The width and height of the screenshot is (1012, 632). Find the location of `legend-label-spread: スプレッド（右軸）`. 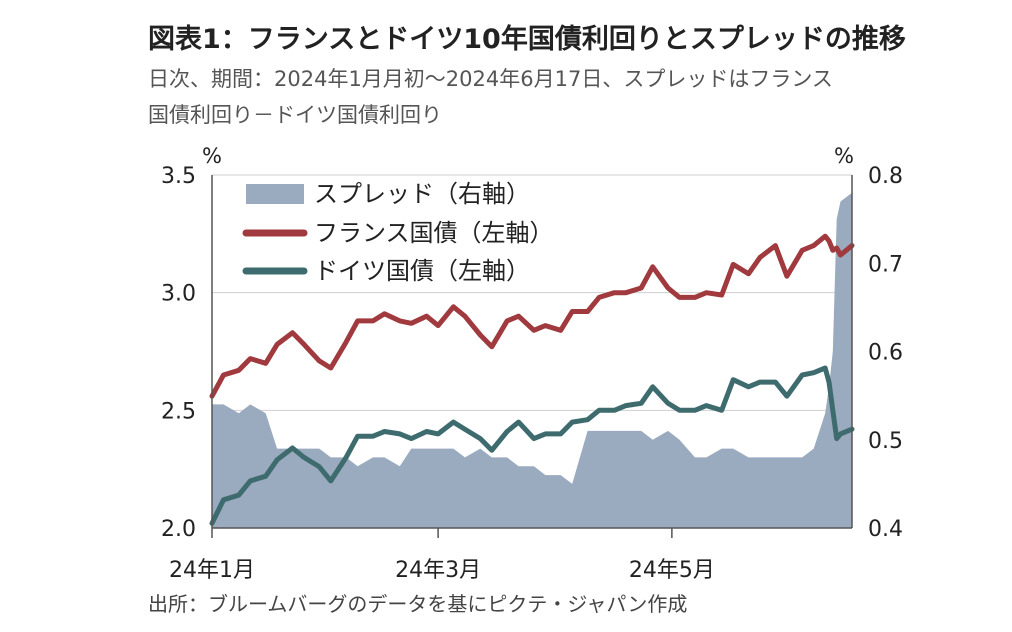

legend-label-spread: スプレッド（右軸） is located at coordinates (422, 194).